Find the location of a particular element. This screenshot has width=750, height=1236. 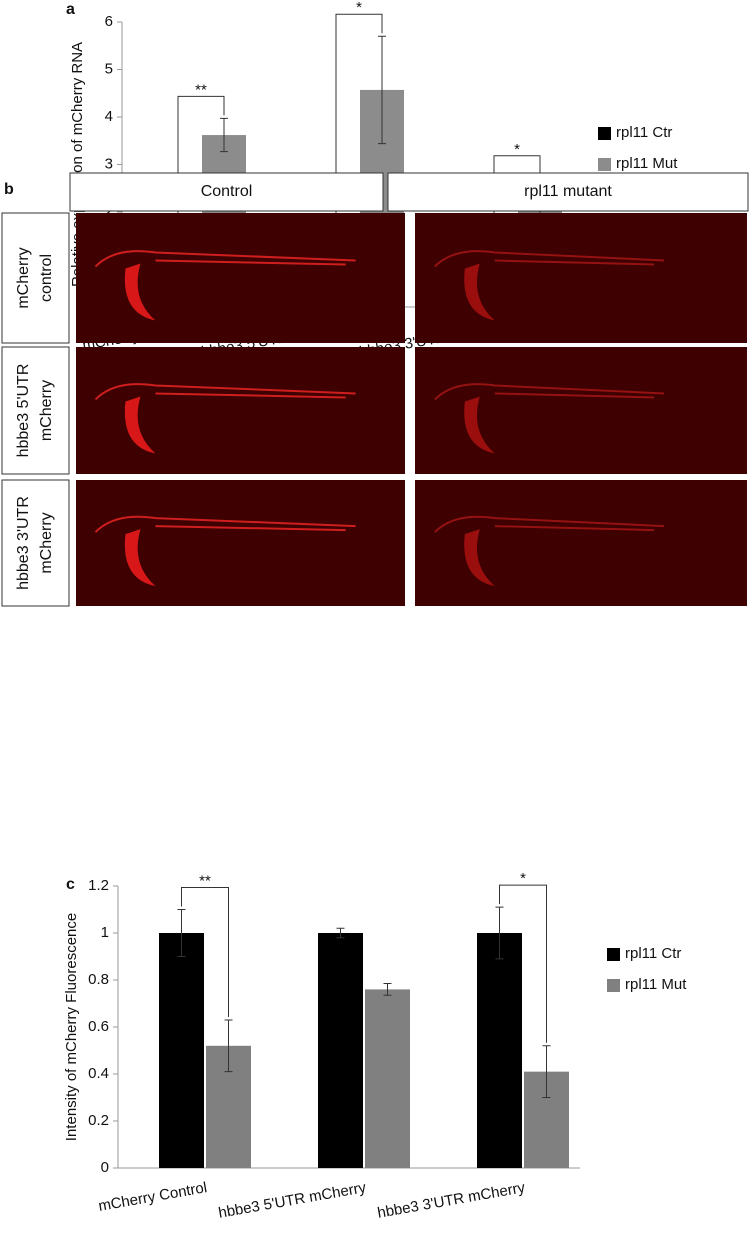

row-label: hbbe3 5'UTR is located at coordinates (23, 411).